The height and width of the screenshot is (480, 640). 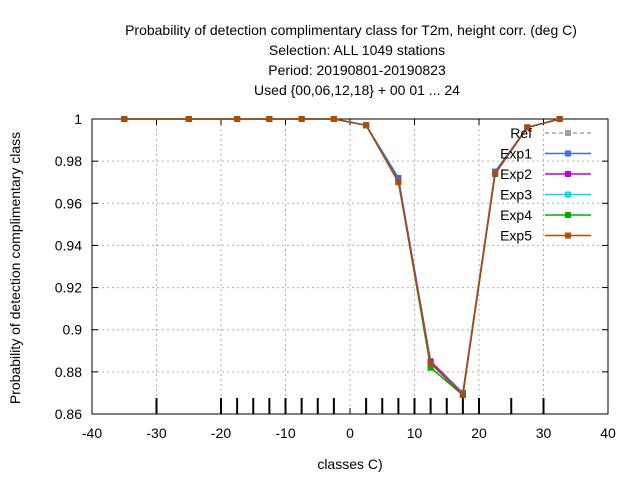 What do you see at coordinates (568, 215) in the screenshot?
I see `legend-marker-exp4` at bounding box center [568, 215].